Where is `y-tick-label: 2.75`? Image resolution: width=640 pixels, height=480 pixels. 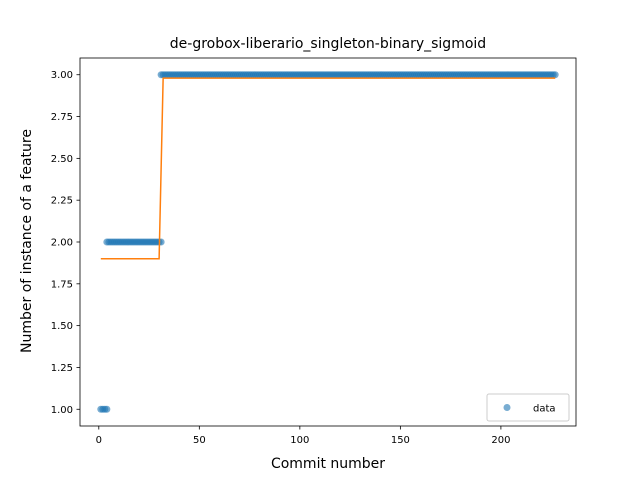 y-tick-label: 2.75 is located at coordinates (62, 117).